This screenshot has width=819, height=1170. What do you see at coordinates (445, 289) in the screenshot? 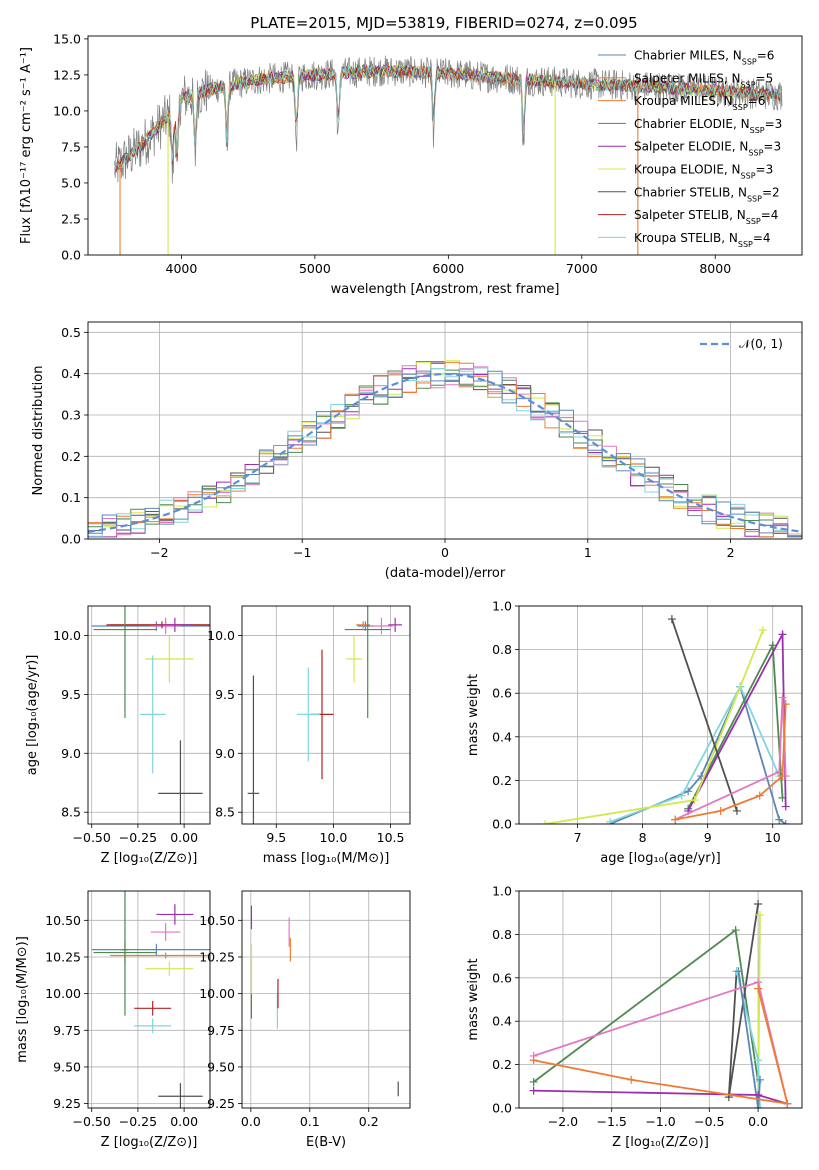
I see `x-axis-label: wavelength [Angstrom, rest frame]` at bounding box center [445, 289].